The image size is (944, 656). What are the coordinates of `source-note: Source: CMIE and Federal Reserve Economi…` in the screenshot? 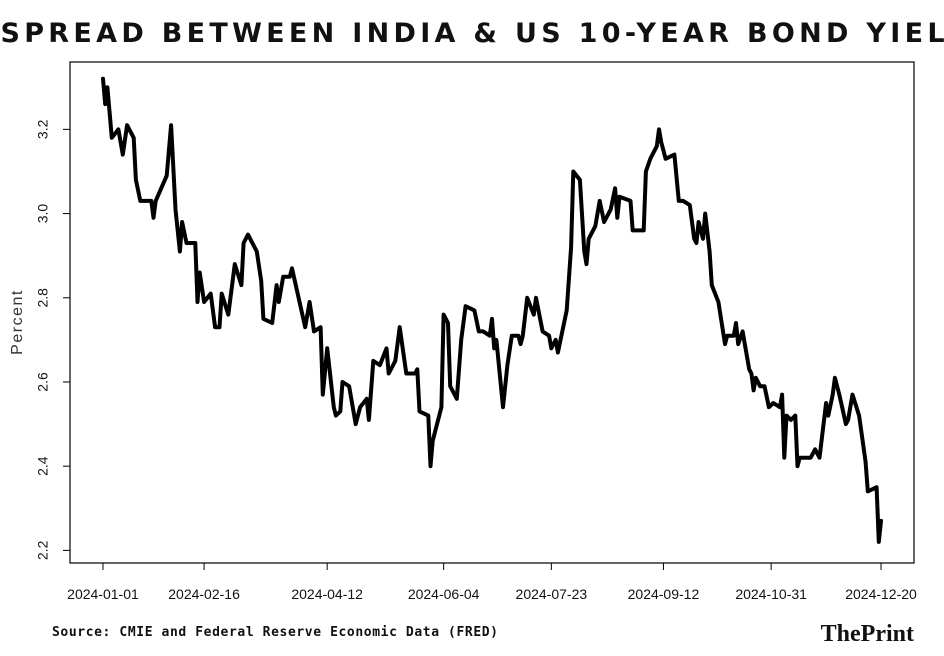 It's located at (275, 632).